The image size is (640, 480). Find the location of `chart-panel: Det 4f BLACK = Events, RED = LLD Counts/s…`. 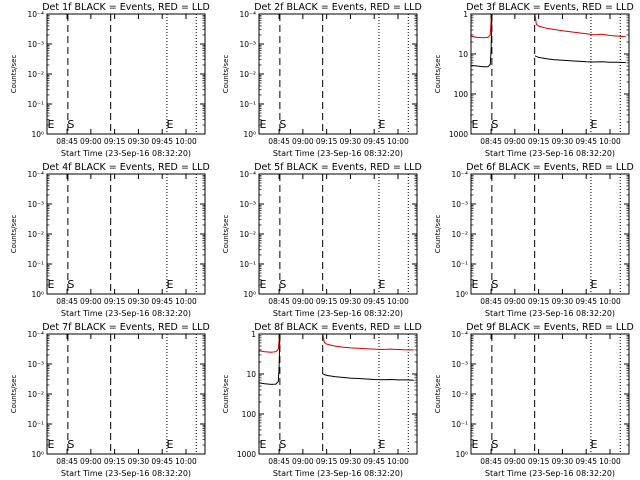

chart-panel: Det 4f BLACK = Events, RED = LLD Counts/s… is located at coordinates (110, 240).